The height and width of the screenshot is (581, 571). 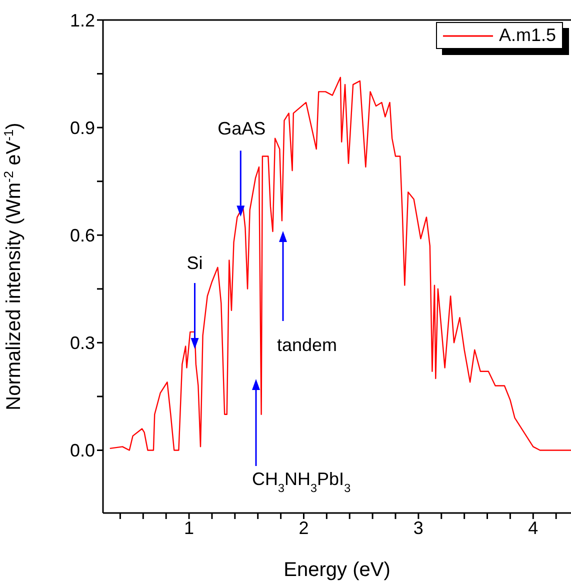 I want to click on y-tick-label: 0.3, so click(x=82, y=343).